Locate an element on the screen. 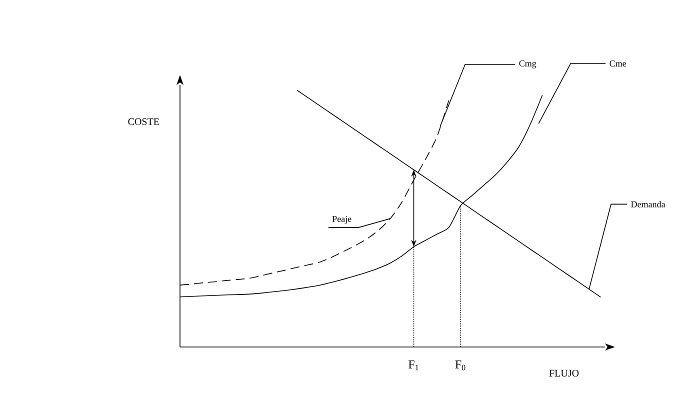 Image resolution: width=685 pixels, height=419 pixels. x-tick-label: F$_{0}$ is located at coordinates (460, 365).